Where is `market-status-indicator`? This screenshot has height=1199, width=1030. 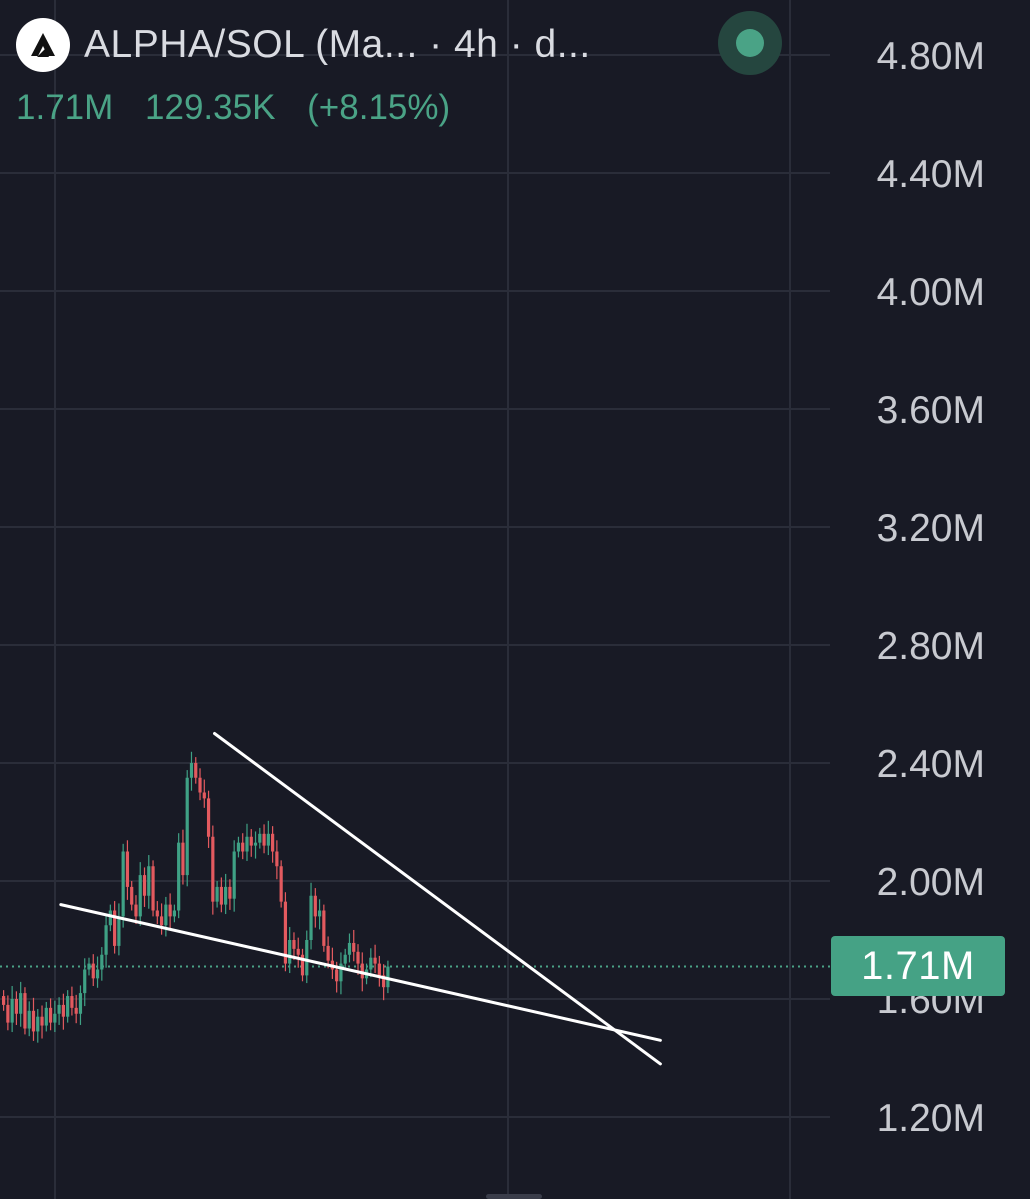
market-status-indicator is located at coordinates (750, 43).